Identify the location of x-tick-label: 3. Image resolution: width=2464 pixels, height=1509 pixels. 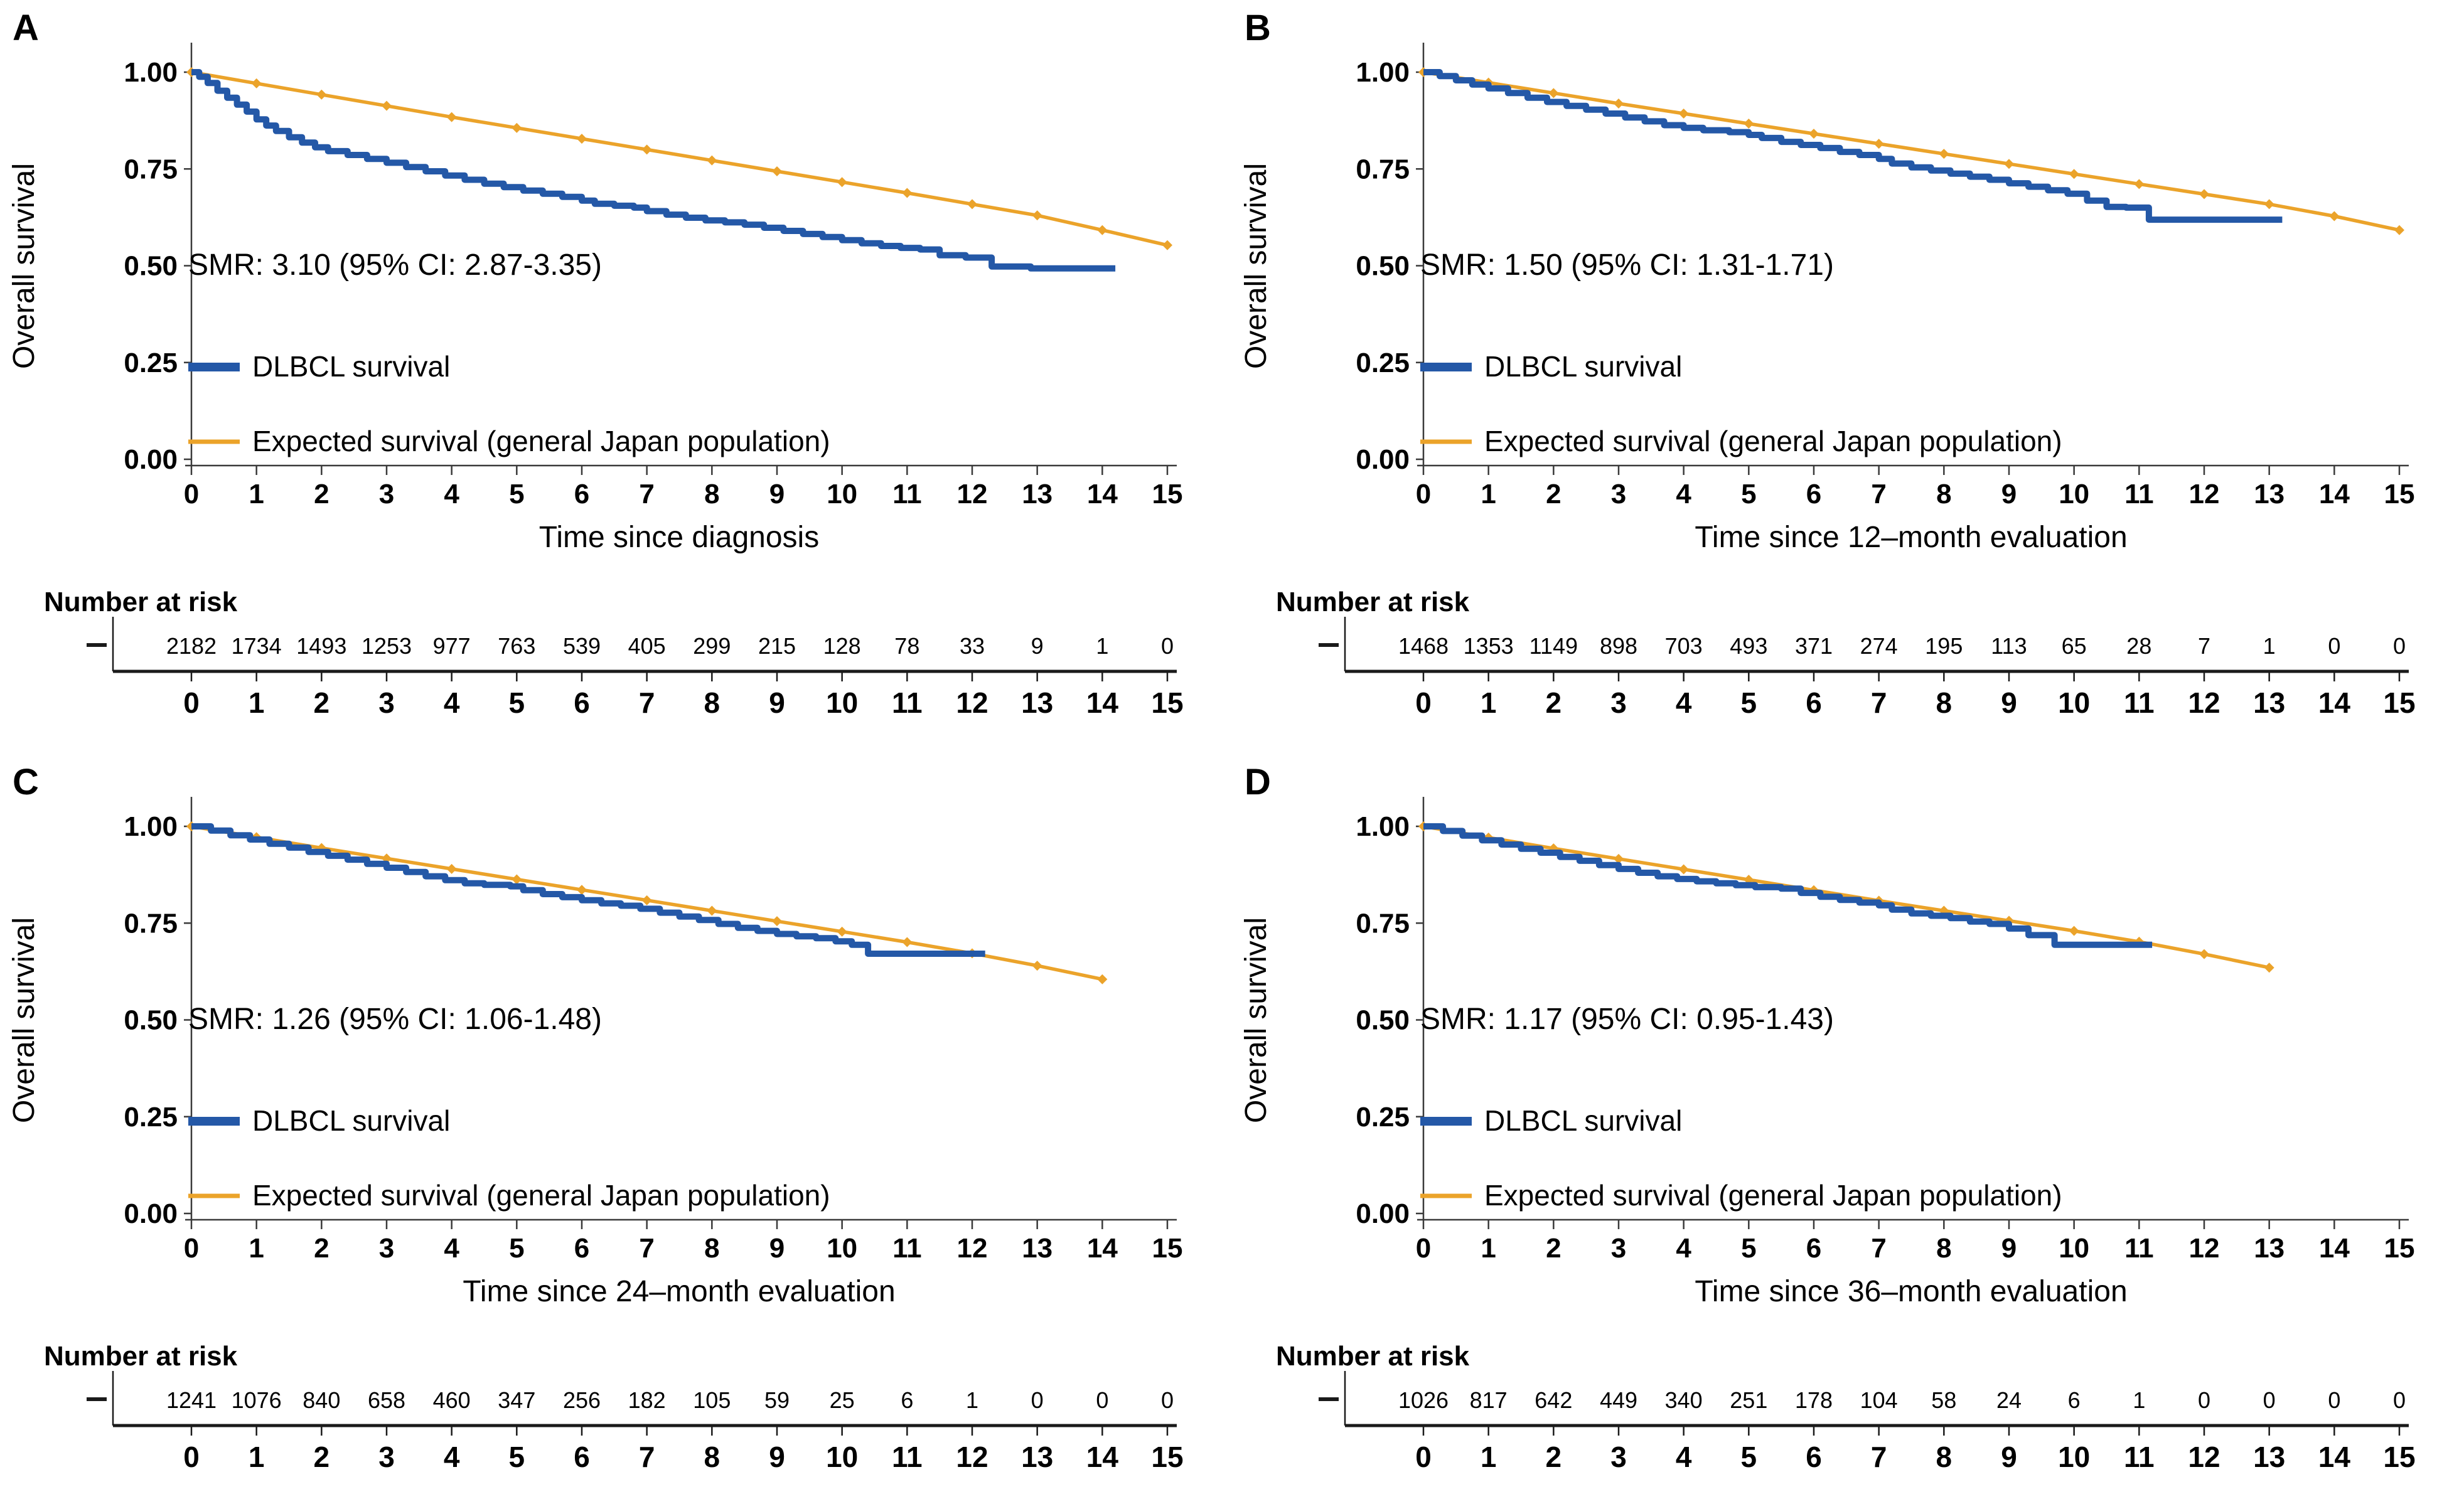
(386, 1248).